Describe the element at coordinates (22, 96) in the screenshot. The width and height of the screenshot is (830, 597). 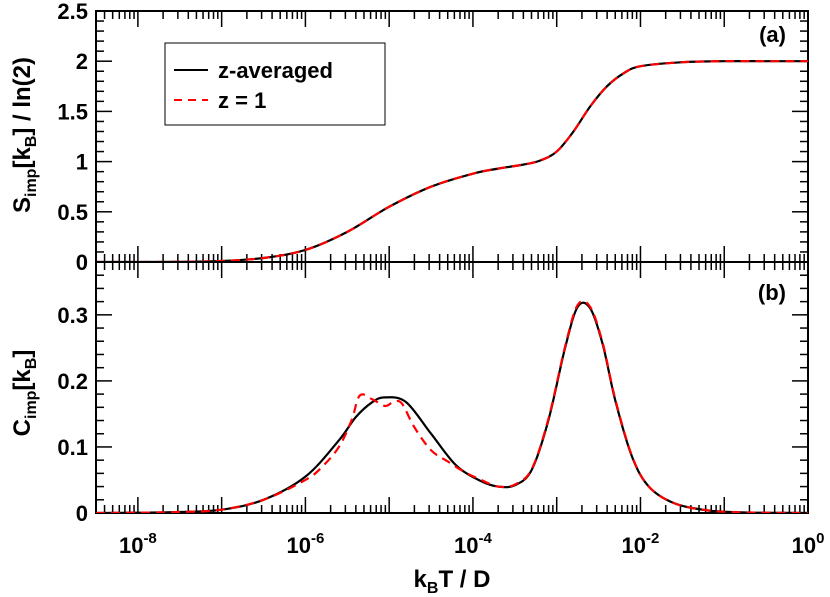
I see `ylabel-a-rest2: ] / ln(2)` at that location.